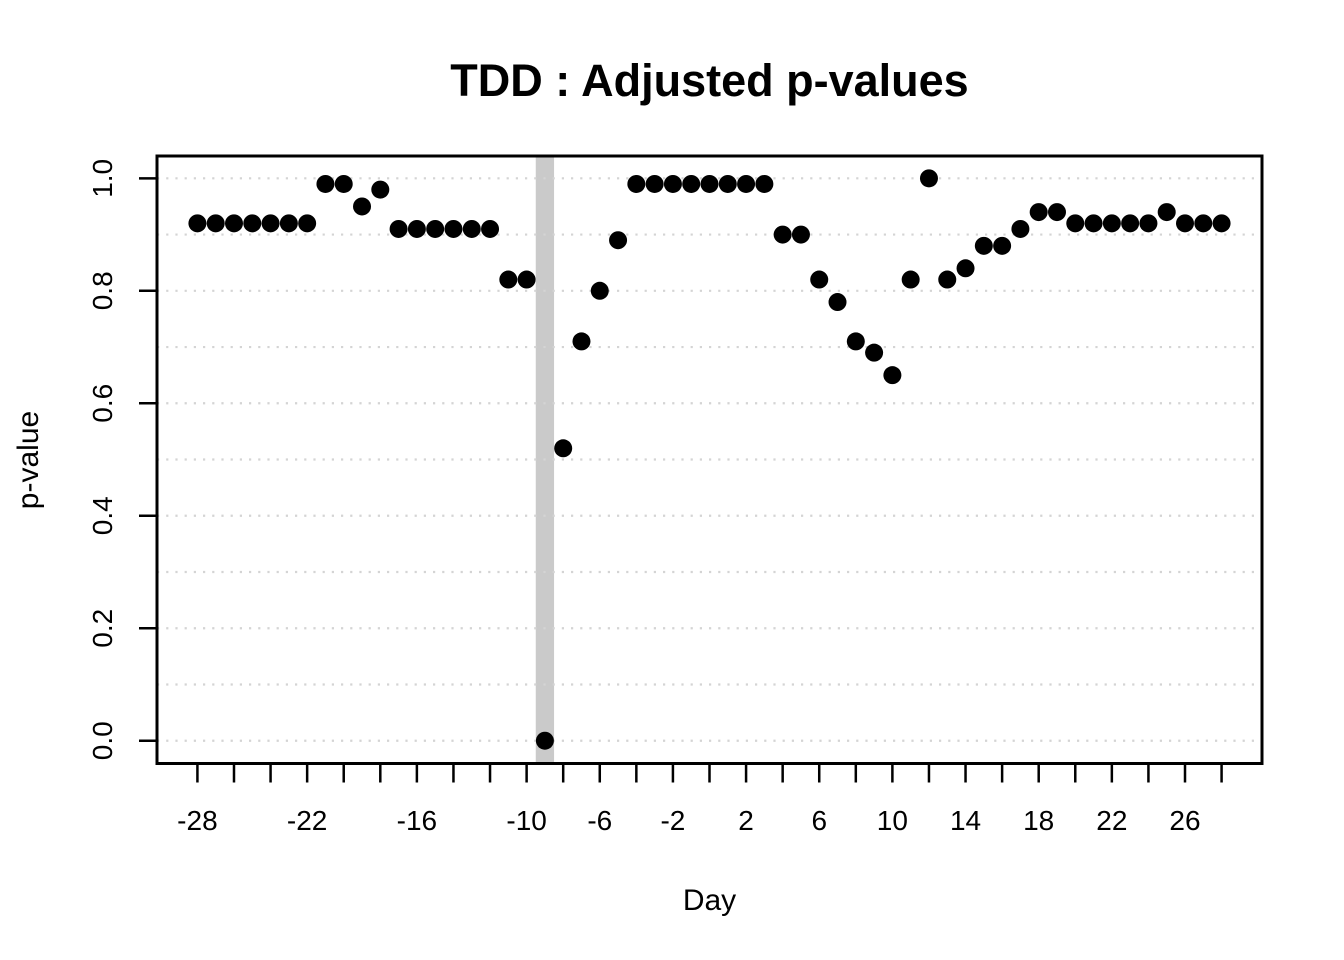  Describe the element at coordinates (197, 820) in the screenshot. I see `x-tick-label: -28` at that location.